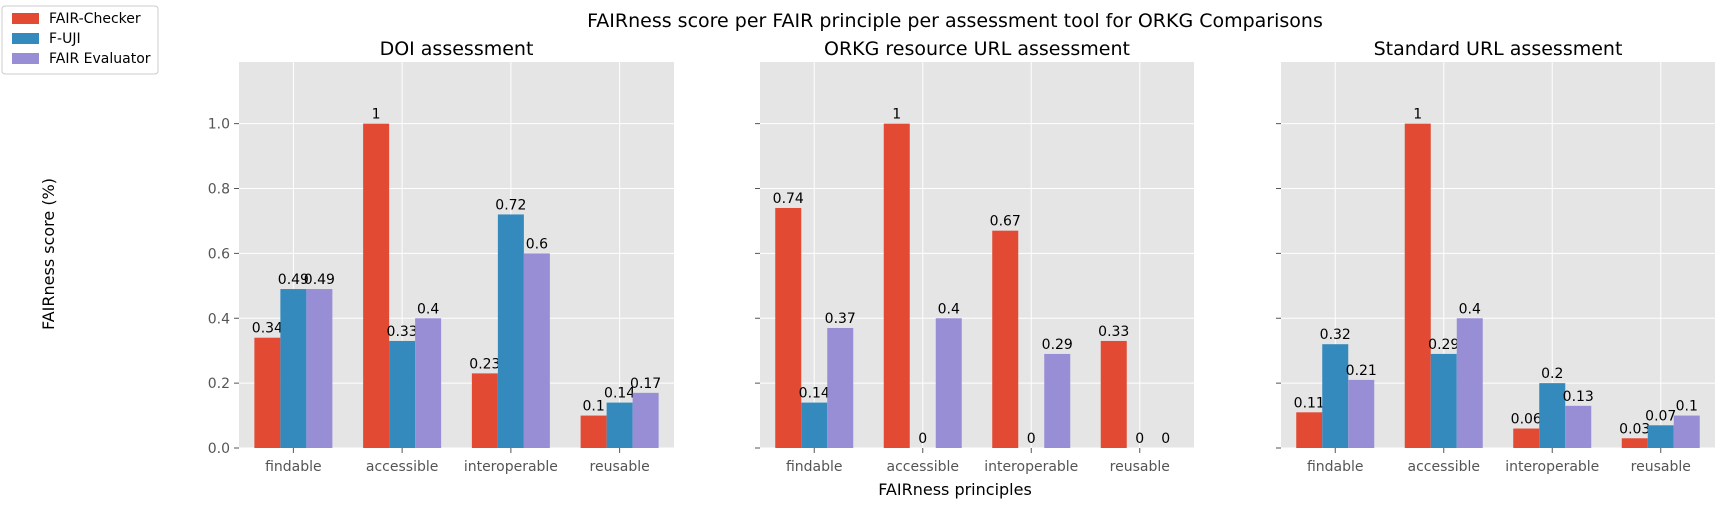  What do you see at coordinates (955, 489) in the screenshot?
I see `x-axis-label: FAIRness principles` at bounding box center [955, 489].